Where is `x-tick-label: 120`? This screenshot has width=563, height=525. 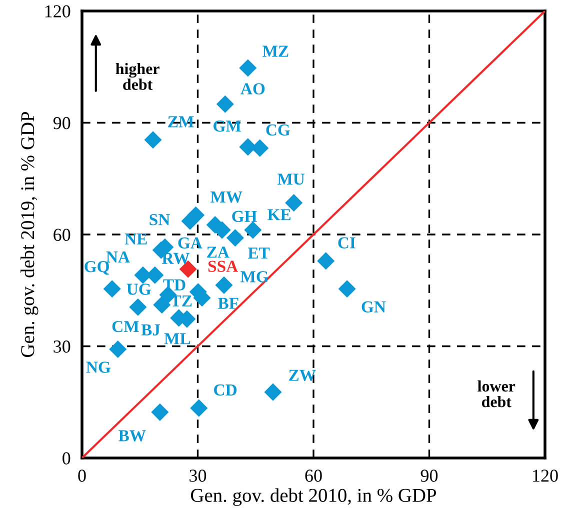 x-tick-label: 120 is located at coordinates (545, 476).